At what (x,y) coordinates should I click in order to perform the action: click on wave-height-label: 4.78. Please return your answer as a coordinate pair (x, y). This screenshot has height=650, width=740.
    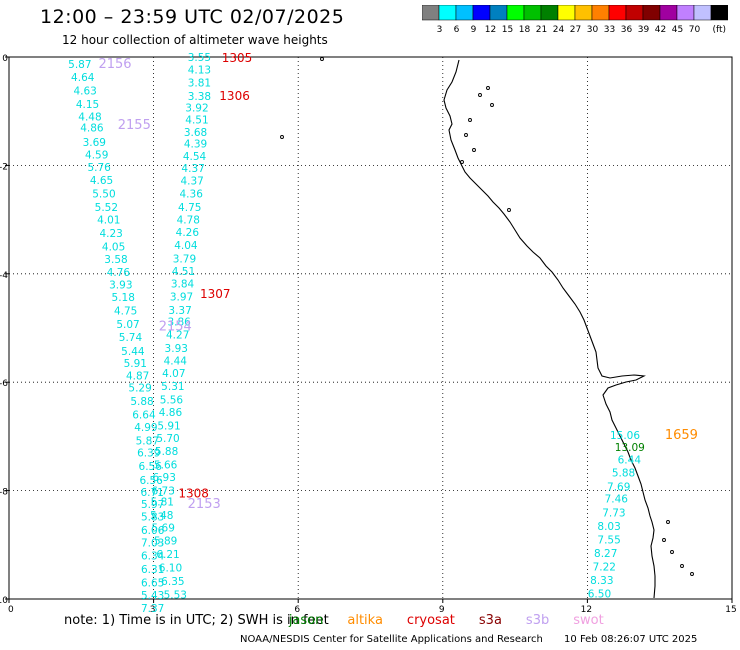
    Looking at the image, I should click on (188, 221).